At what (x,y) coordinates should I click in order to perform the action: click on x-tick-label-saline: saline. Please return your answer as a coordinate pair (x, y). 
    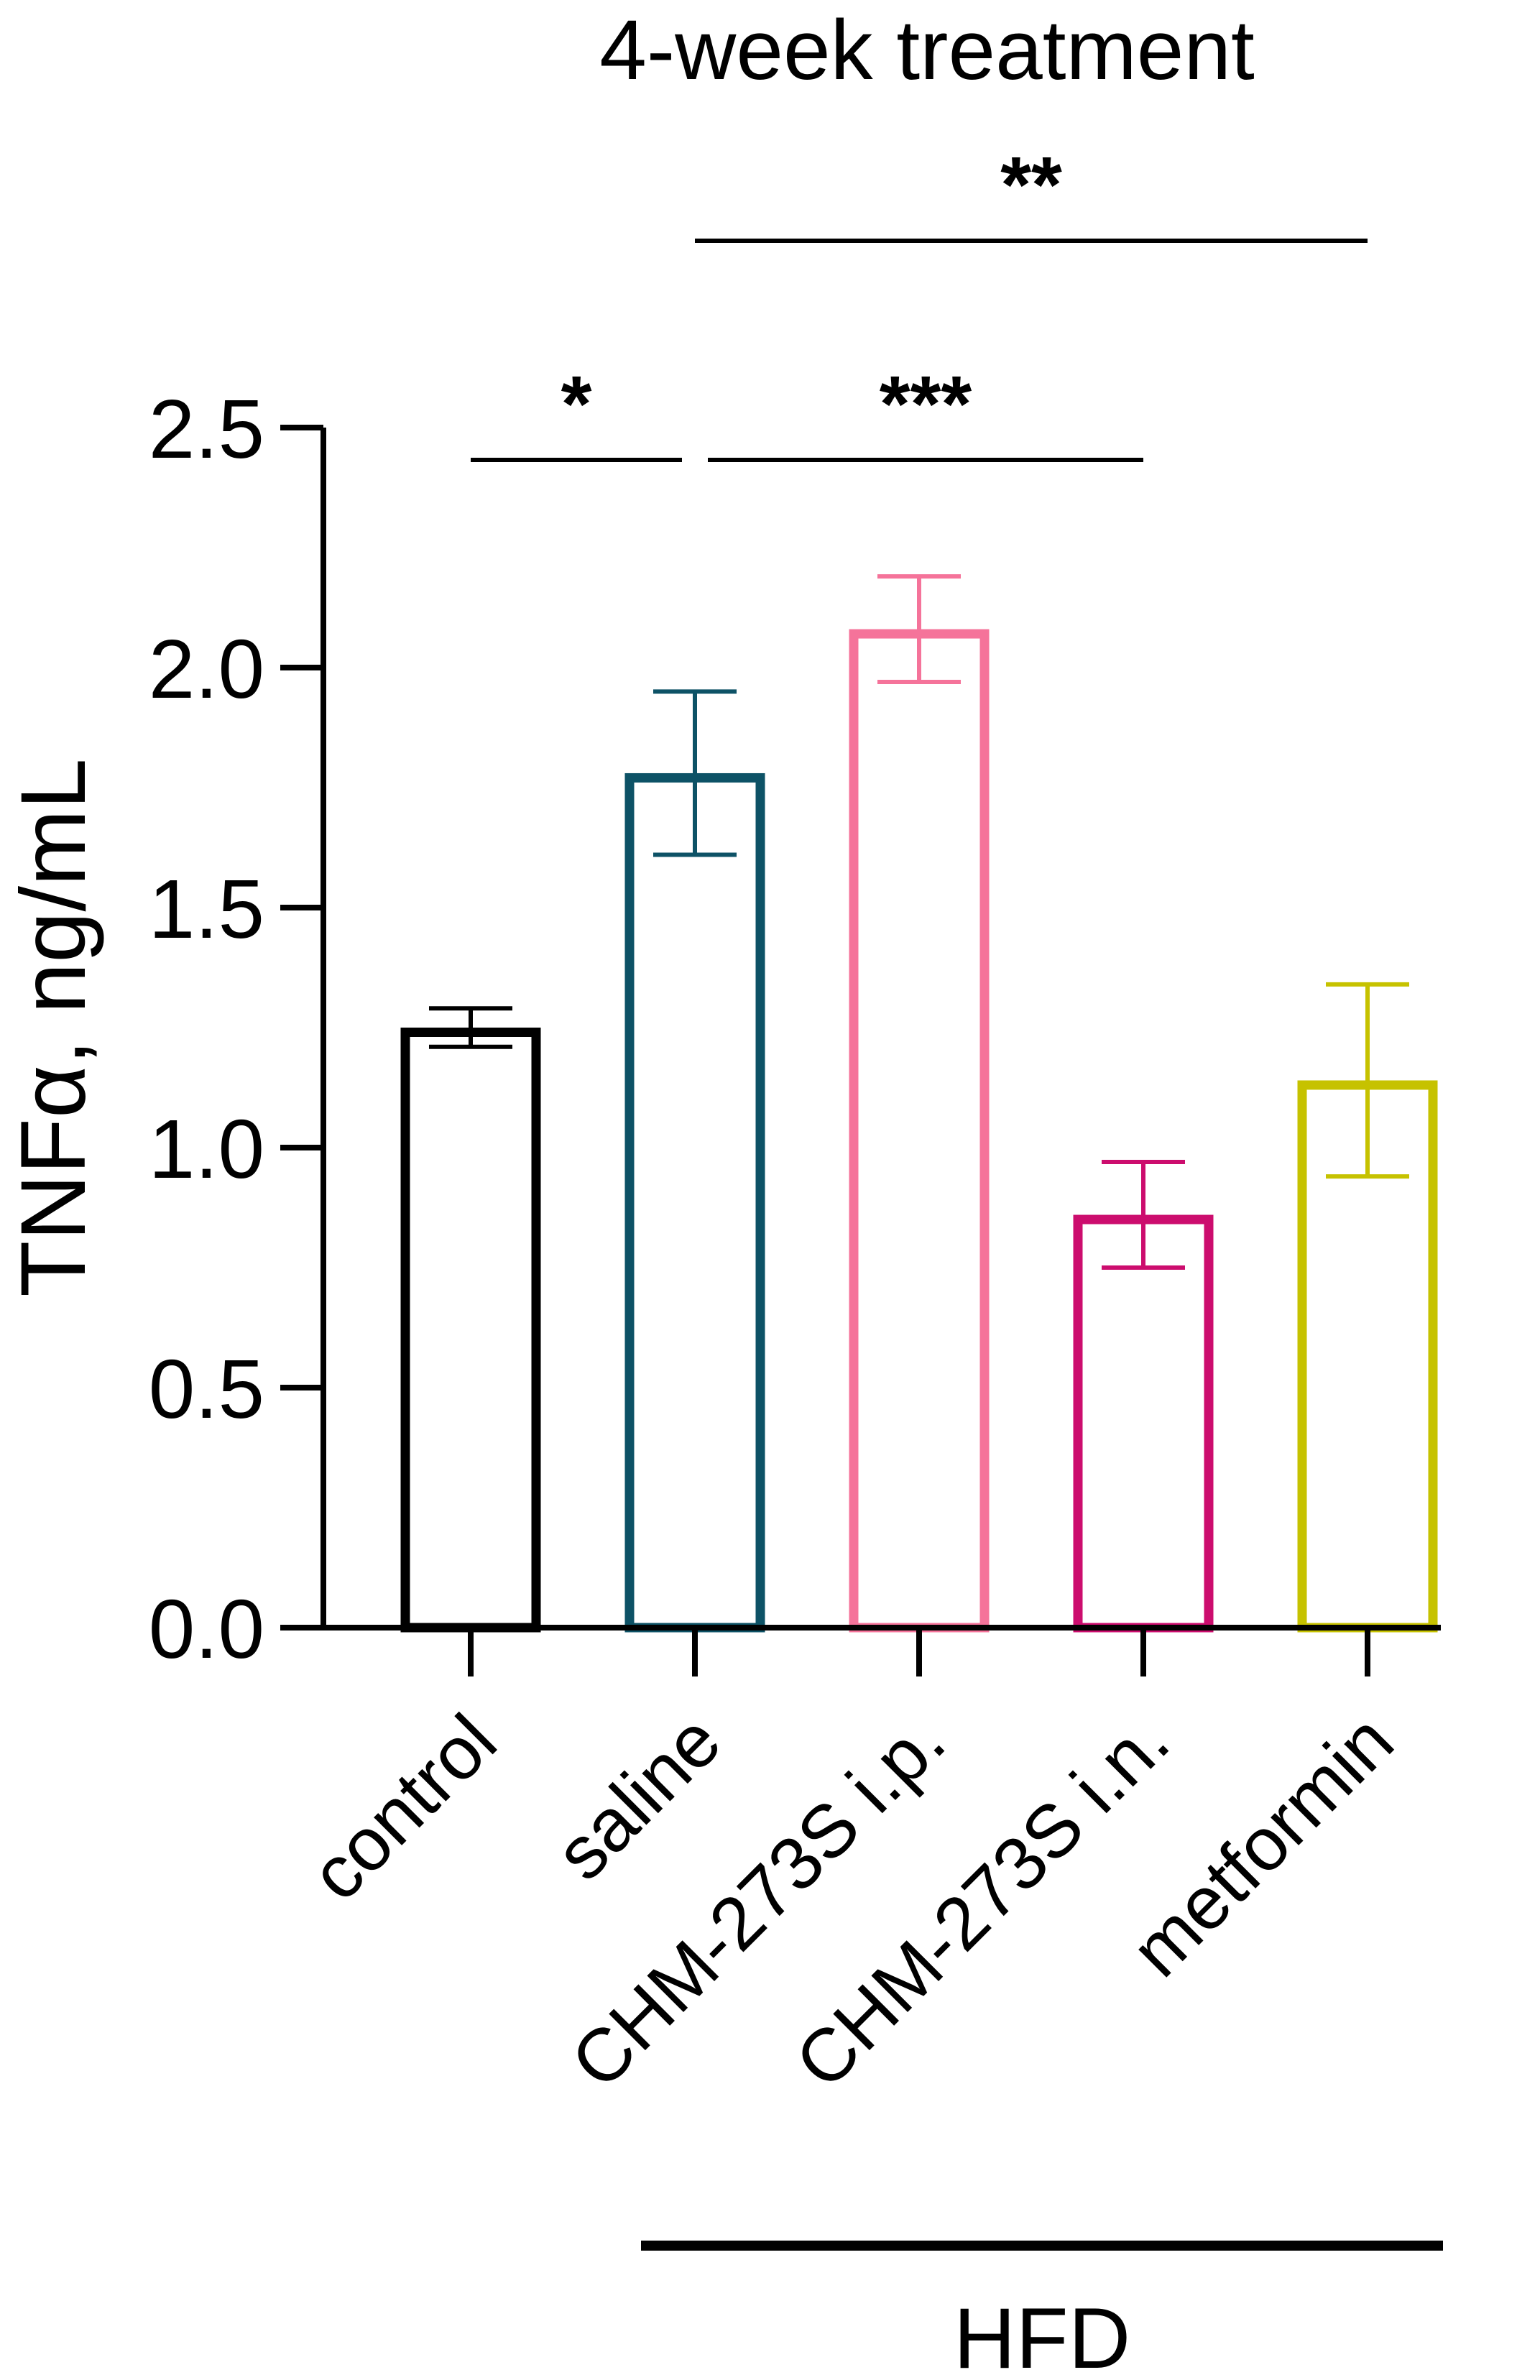
    Looking at the image, I should click on (638, 1797).